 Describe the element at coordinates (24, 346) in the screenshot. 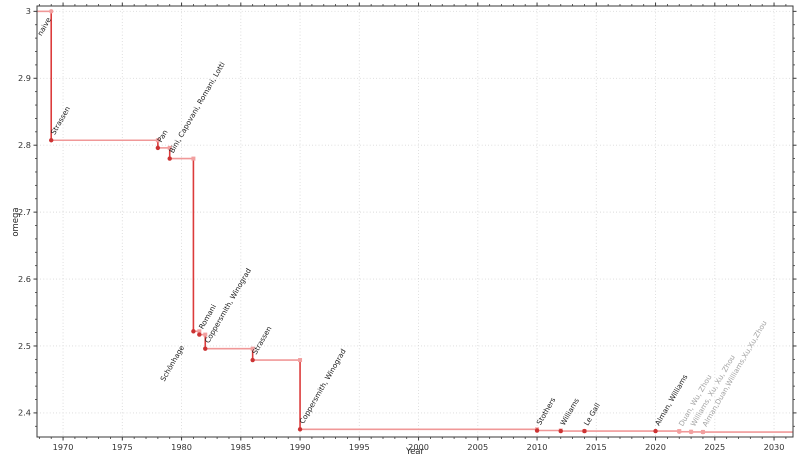

I see `y-tick-label: 2.5` at that location.